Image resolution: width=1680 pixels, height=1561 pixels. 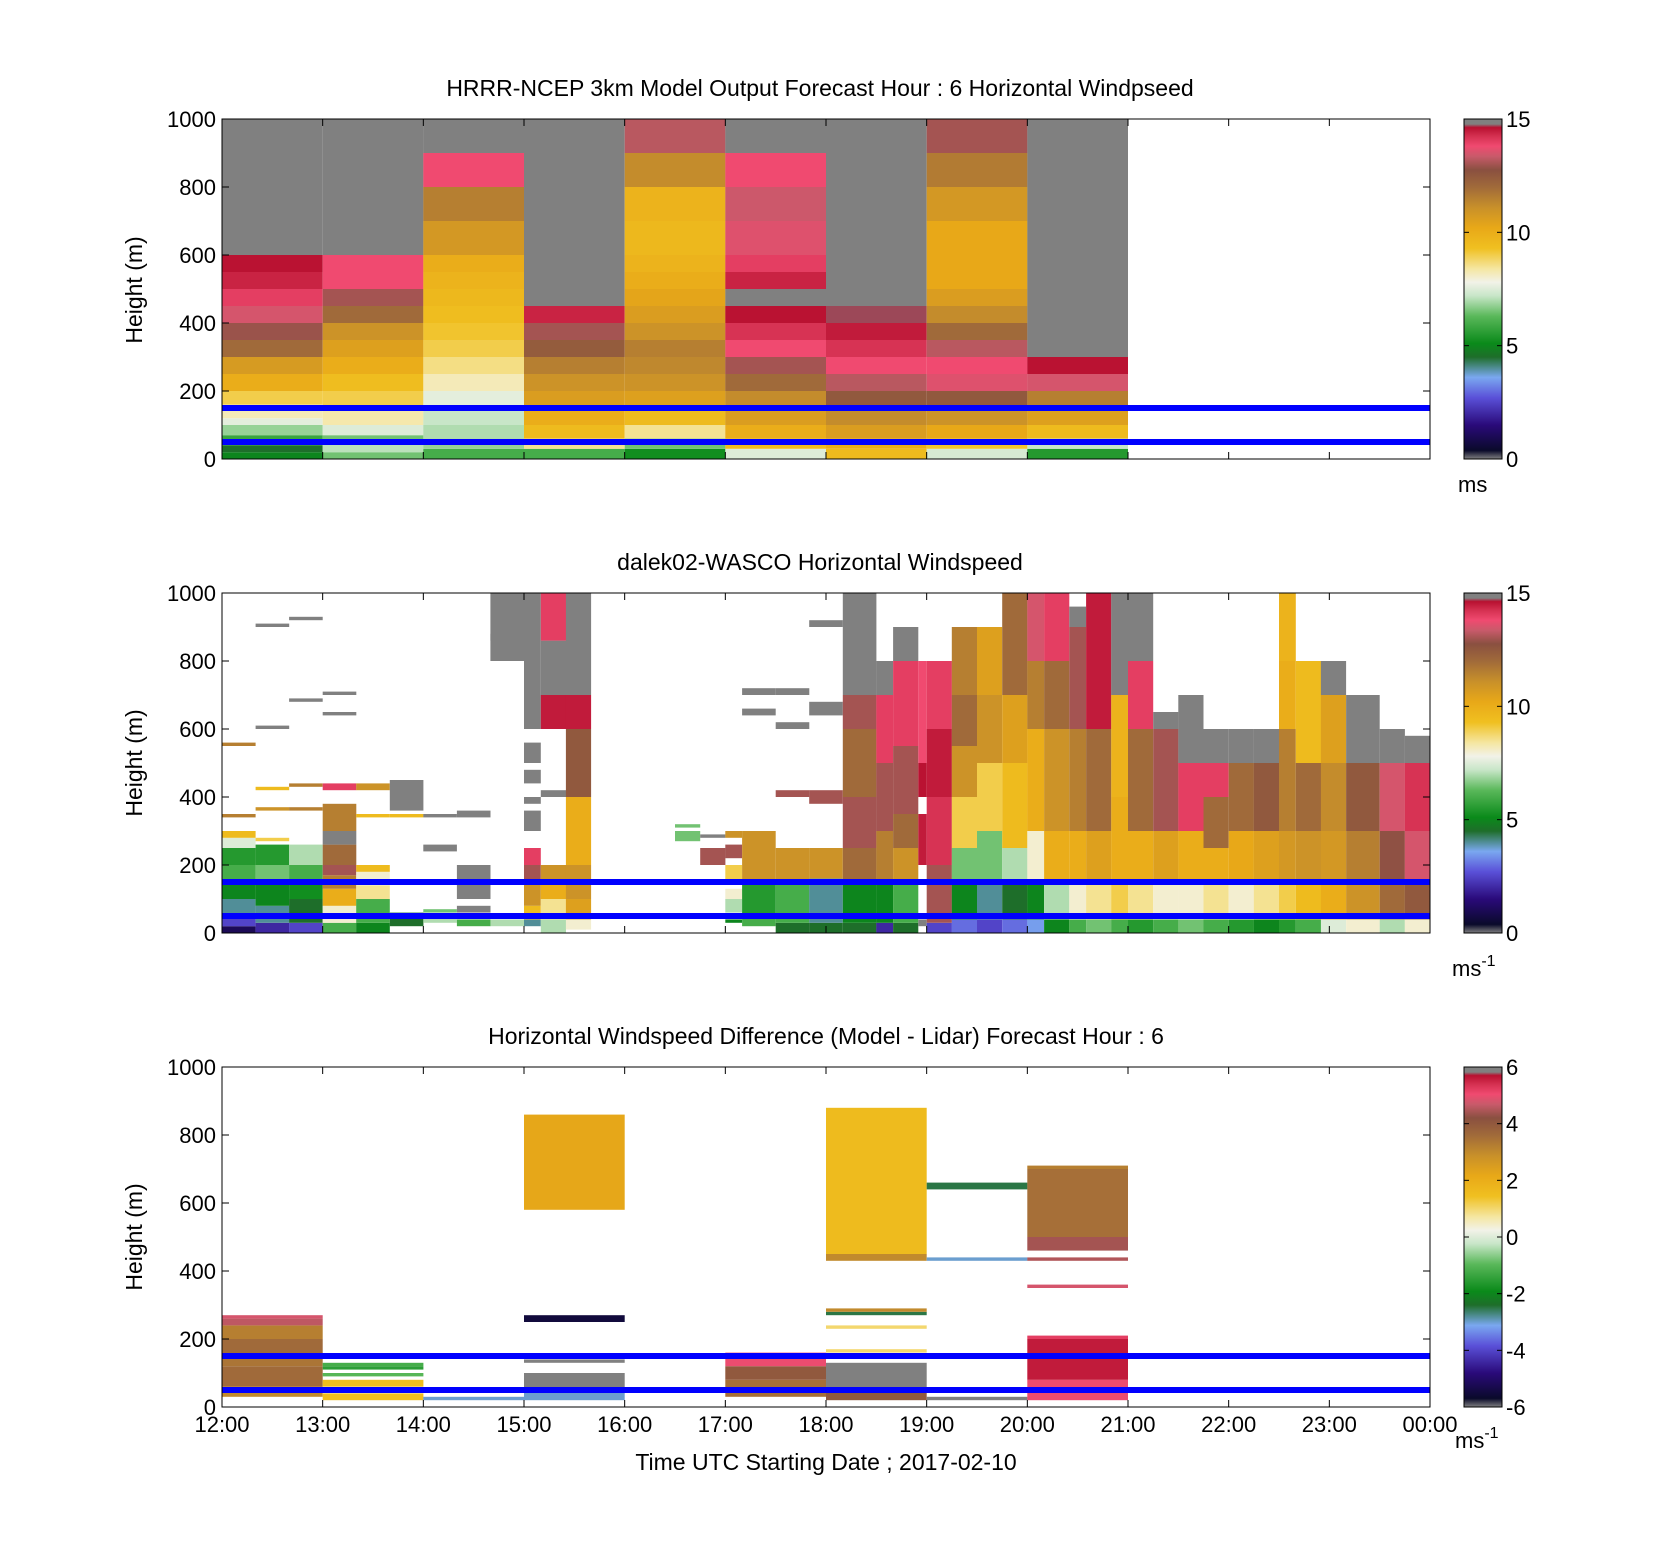 What do you see at coordinates (1518, 593) in the screenshot?
I see `colorbar-tick-label: 15` at bounding box center [1518, 593].